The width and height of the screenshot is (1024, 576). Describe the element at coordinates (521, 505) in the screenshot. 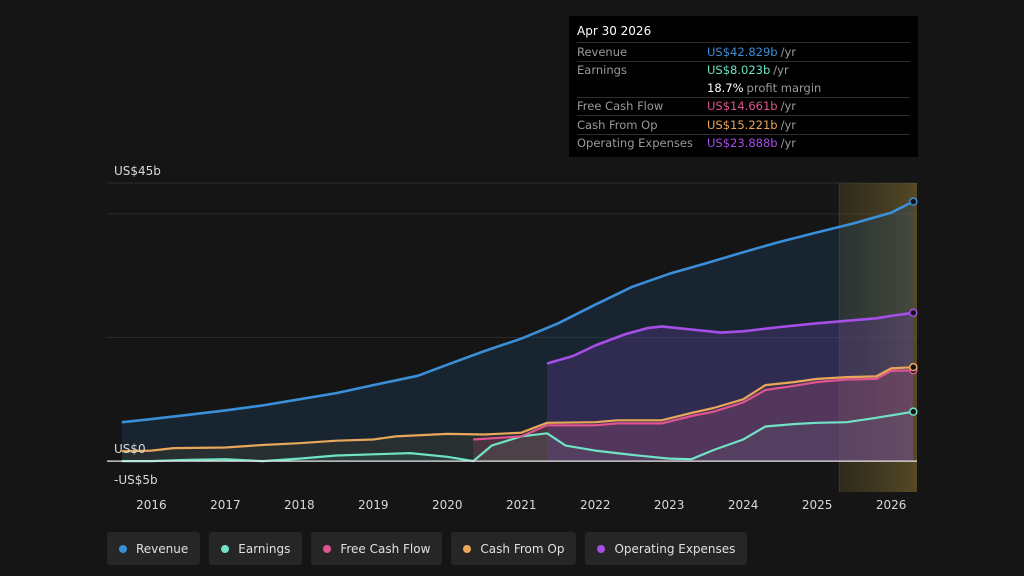

I see `x-tick-label: 2021` at that location.